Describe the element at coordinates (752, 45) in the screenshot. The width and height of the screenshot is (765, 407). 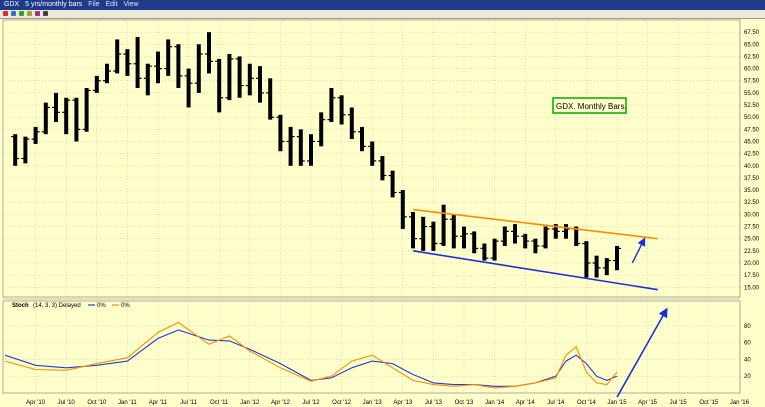
I see `price-y-tick-label: 65.00` at that location.